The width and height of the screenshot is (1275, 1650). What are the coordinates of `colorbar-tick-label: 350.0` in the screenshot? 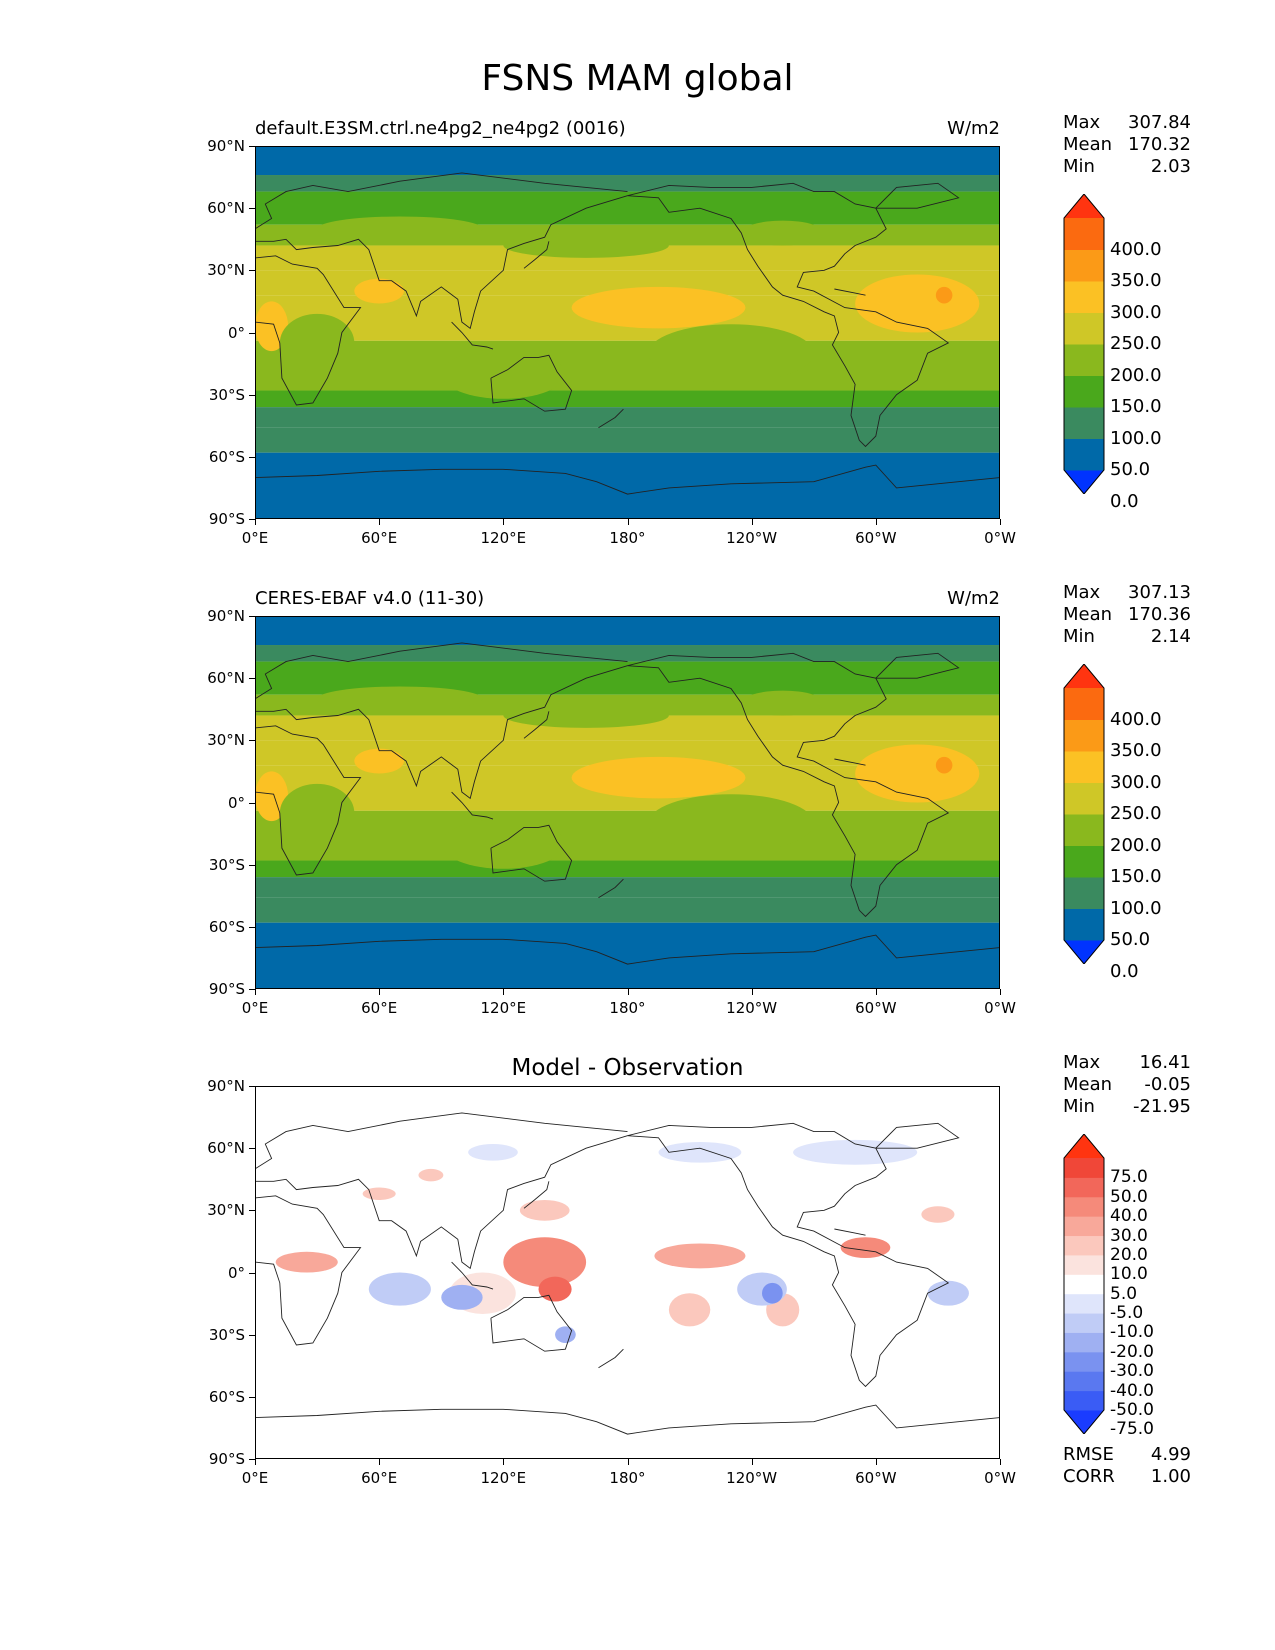 It's located at (1136, 280).